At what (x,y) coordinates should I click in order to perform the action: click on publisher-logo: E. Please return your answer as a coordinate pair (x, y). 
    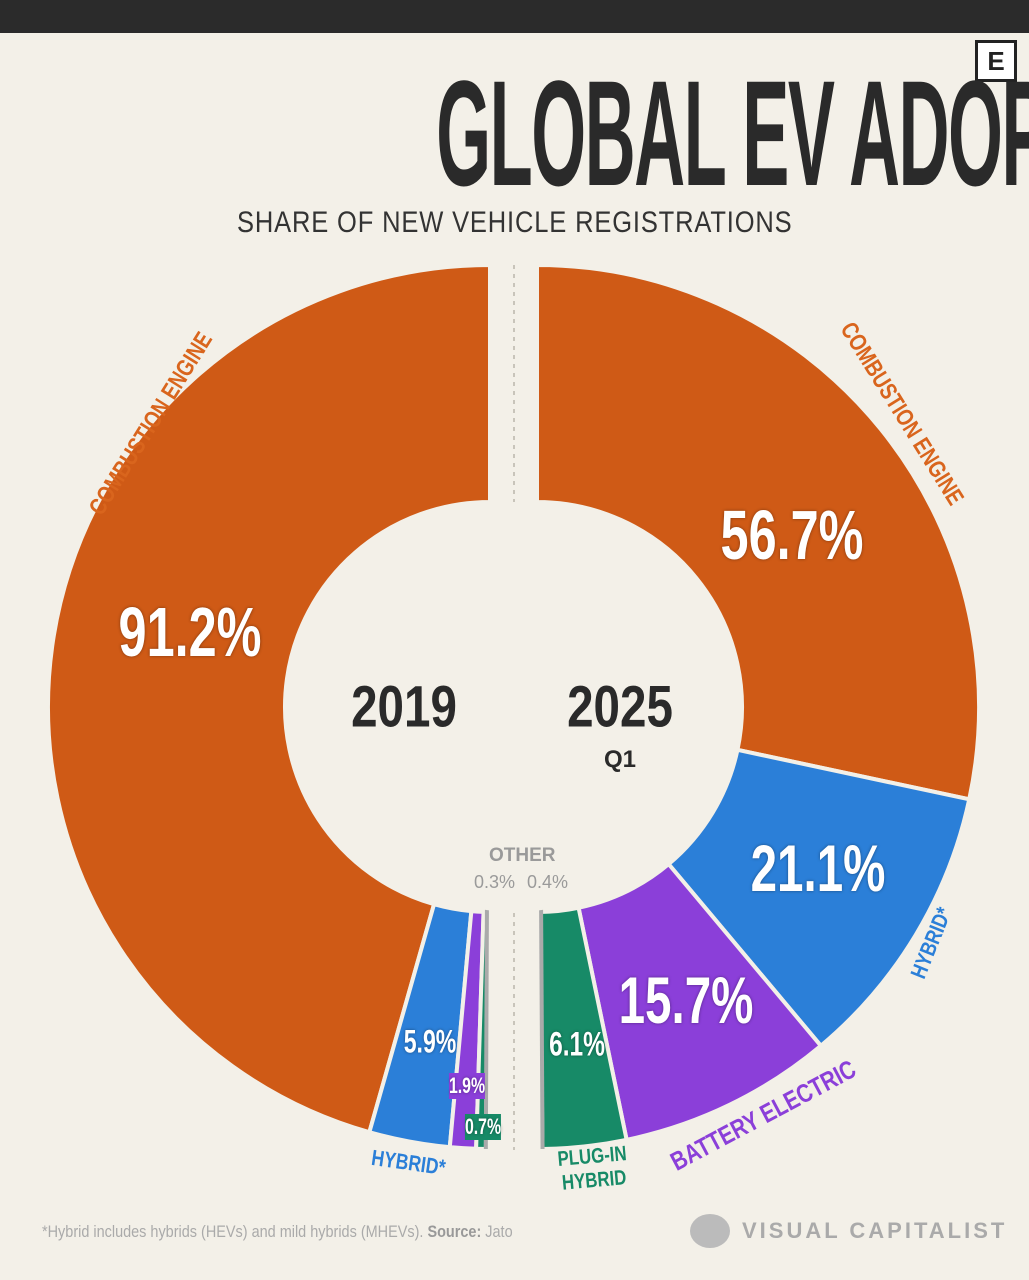
    Looking at the image, I should click on (996, 61).